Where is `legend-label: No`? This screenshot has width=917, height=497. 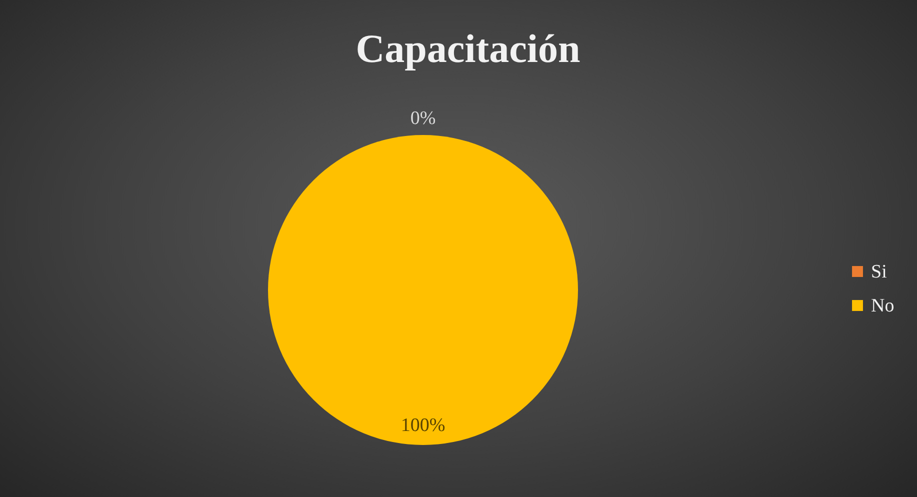 legend-label: No is located at coordinates (882, 306).